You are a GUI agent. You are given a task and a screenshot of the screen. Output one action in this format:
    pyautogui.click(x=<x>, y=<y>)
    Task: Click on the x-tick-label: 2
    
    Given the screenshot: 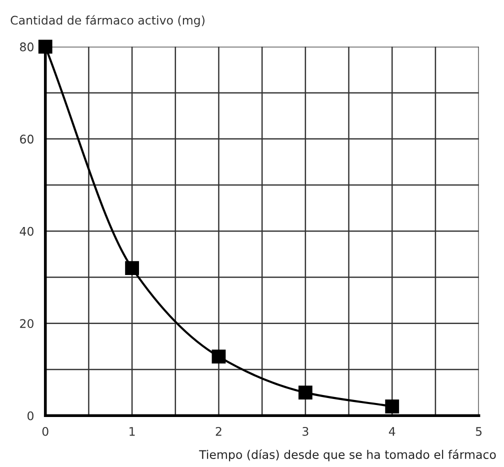 What is the action you would take?
    pyautogui.click(x=219, y=431)
    